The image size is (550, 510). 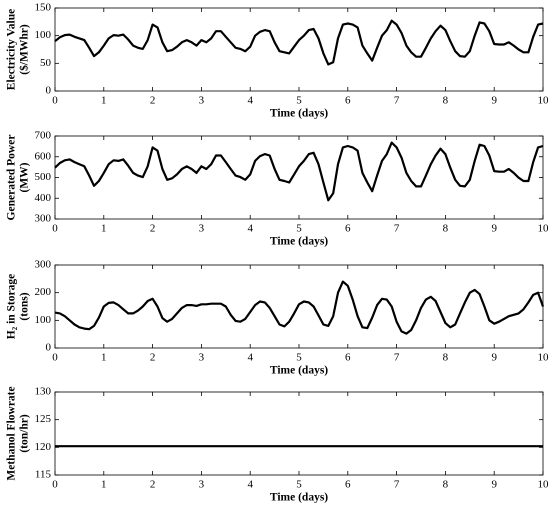 What do you see at coordinates (43, 419) in the screenshot?
I see `y-tick-label: 125` at bounding box center [43, 419].